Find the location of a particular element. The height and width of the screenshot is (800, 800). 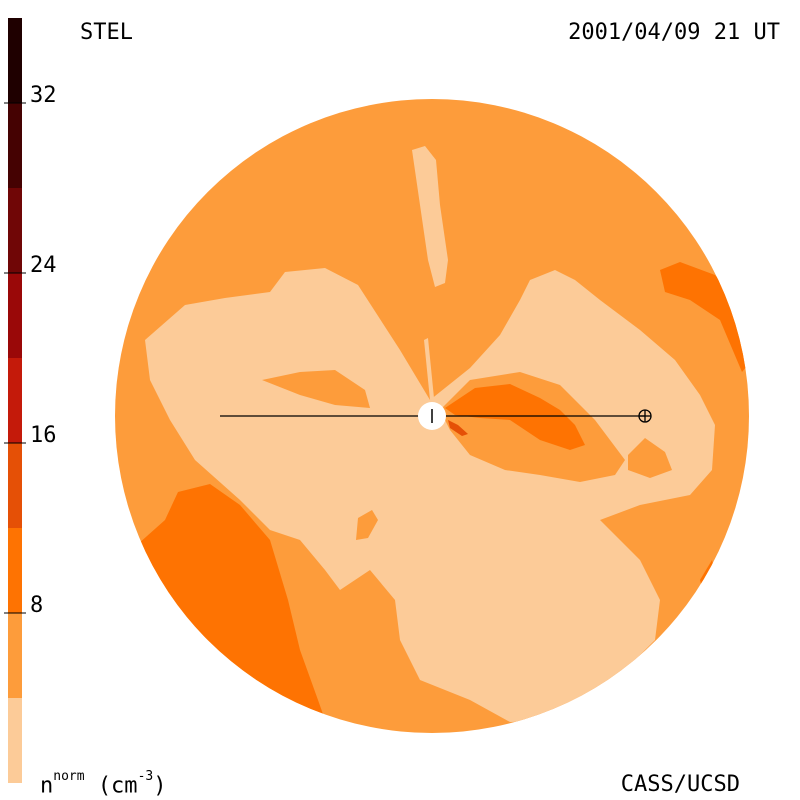

colorbar-tick-label: 16 is located at coordinates (43, 435).